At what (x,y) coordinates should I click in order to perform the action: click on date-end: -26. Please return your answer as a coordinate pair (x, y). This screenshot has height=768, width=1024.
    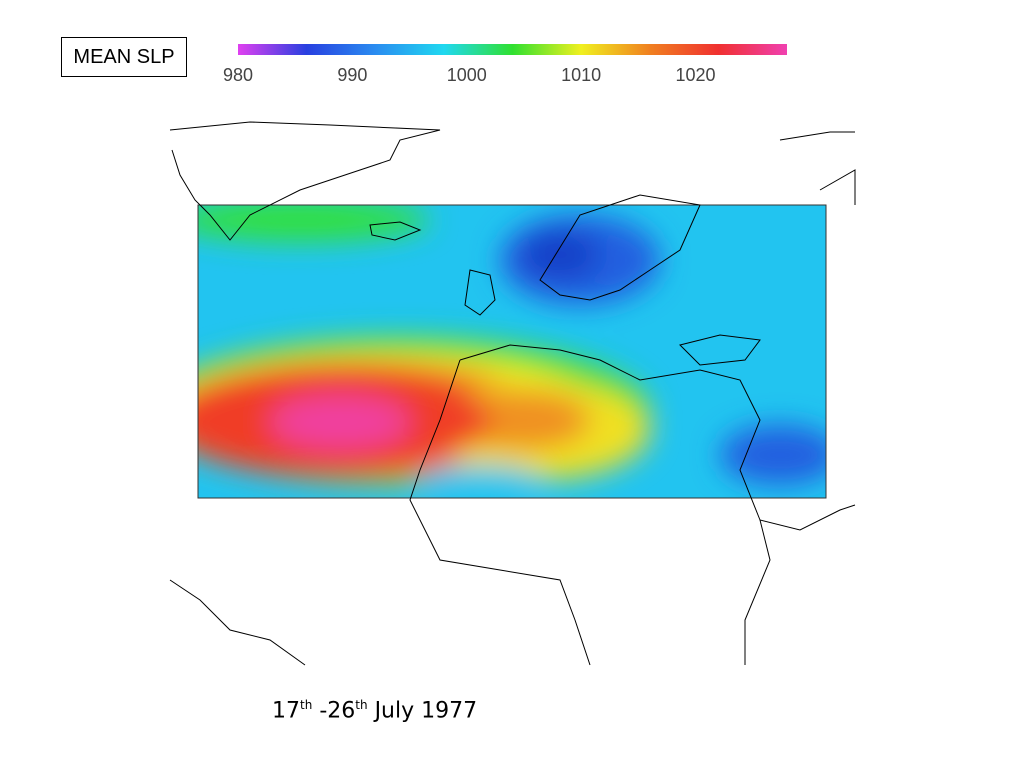
    Looking at the image, I should click on (337, 711).